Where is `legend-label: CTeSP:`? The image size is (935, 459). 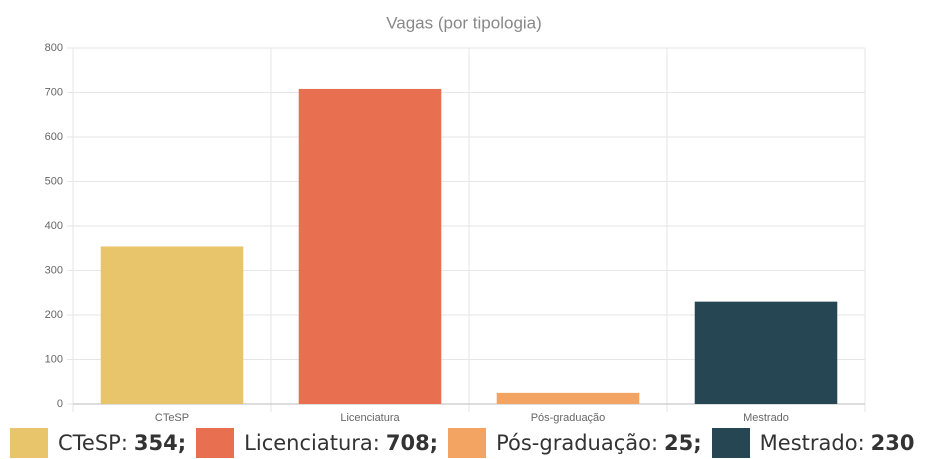
legend-label: CTeSP: is located at coordinates (93, 443).